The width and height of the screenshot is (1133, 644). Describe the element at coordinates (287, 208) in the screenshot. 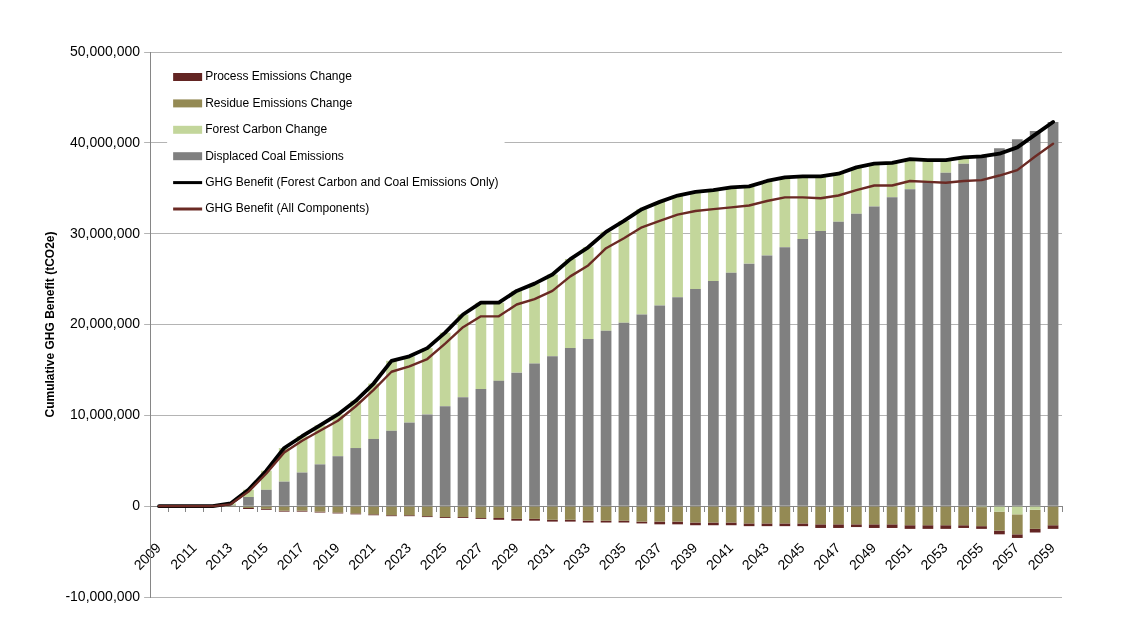

I see `legend-label: GHG Benefit (All Components)` at that location.